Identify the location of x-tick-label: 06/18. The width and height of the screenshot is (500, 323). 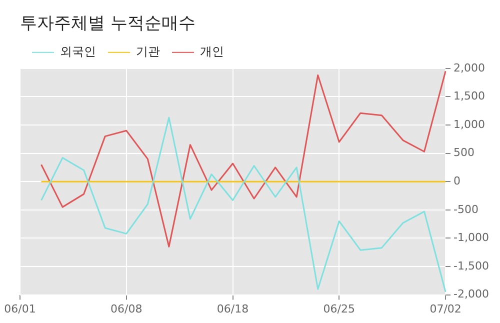
(232, 309).